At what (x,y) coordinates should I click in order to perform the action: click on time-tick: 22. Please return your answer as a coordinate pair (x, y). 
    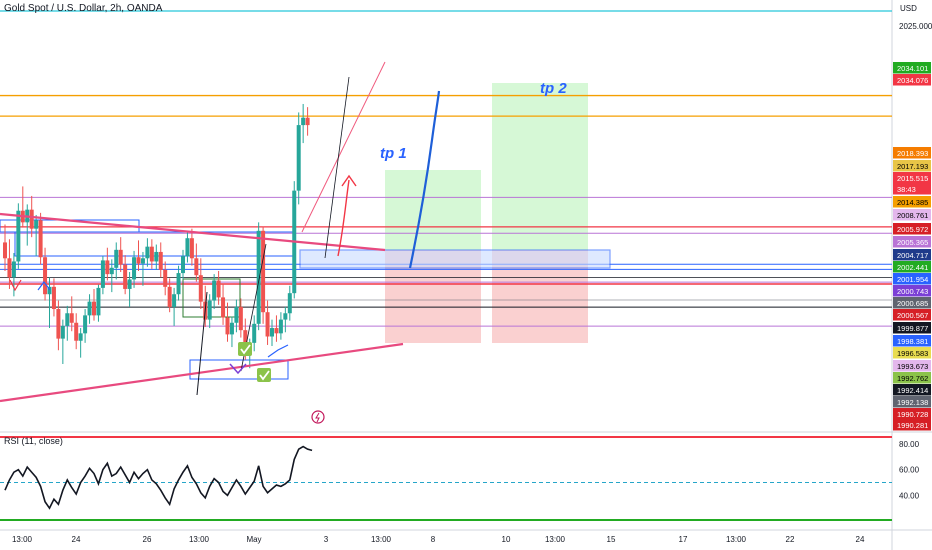
    Looking at the image, I should click on (790, 539).